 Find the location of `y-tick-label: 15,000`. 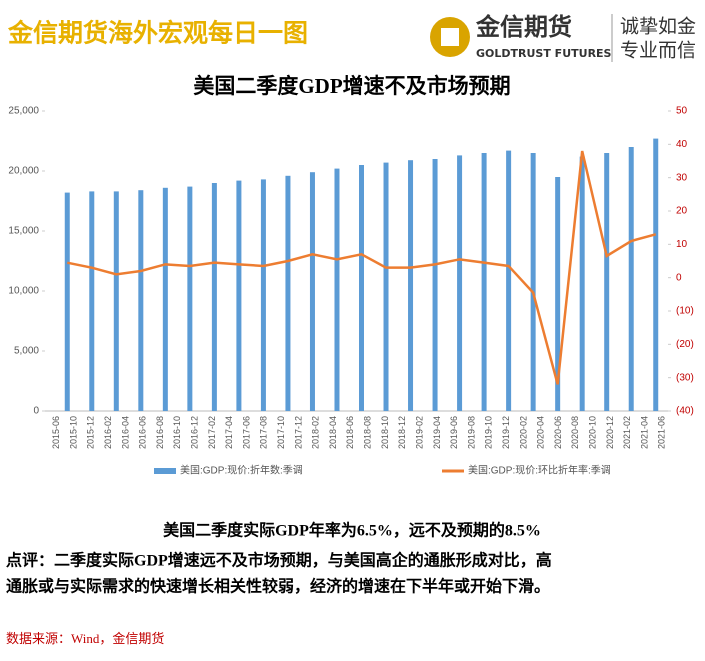

y-tick-label: 15,000 is located at coordinates (23, 231).